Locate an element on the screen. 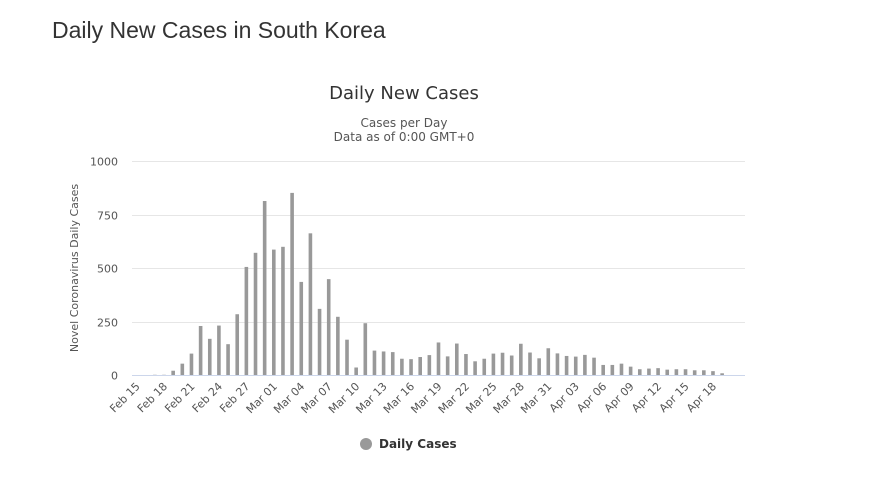 Image resolution: width=889 pixels, height=485 pixels. chart-subtitle-line-1: Cases per Day is located at coordinates (404, 123).